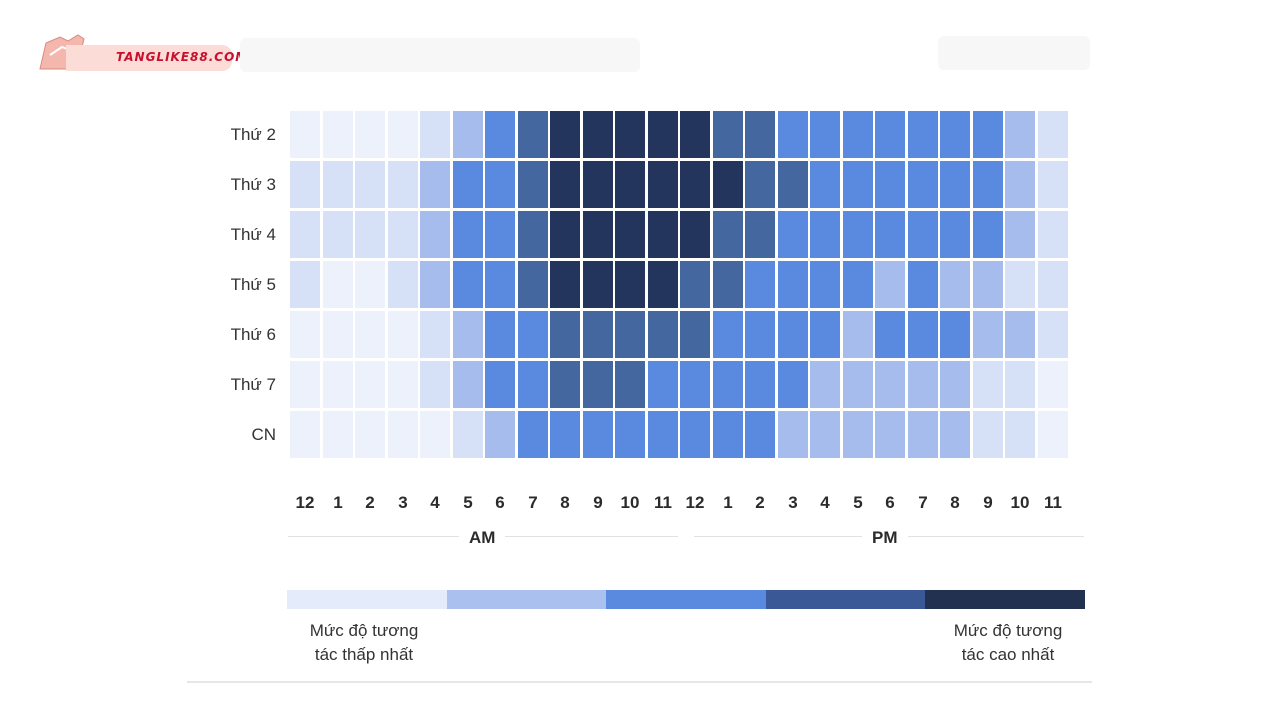 Image resolution: width=1280 pixels, height=720 pixels. I want to click on row-label: Thứ 5, so click(253, 284).